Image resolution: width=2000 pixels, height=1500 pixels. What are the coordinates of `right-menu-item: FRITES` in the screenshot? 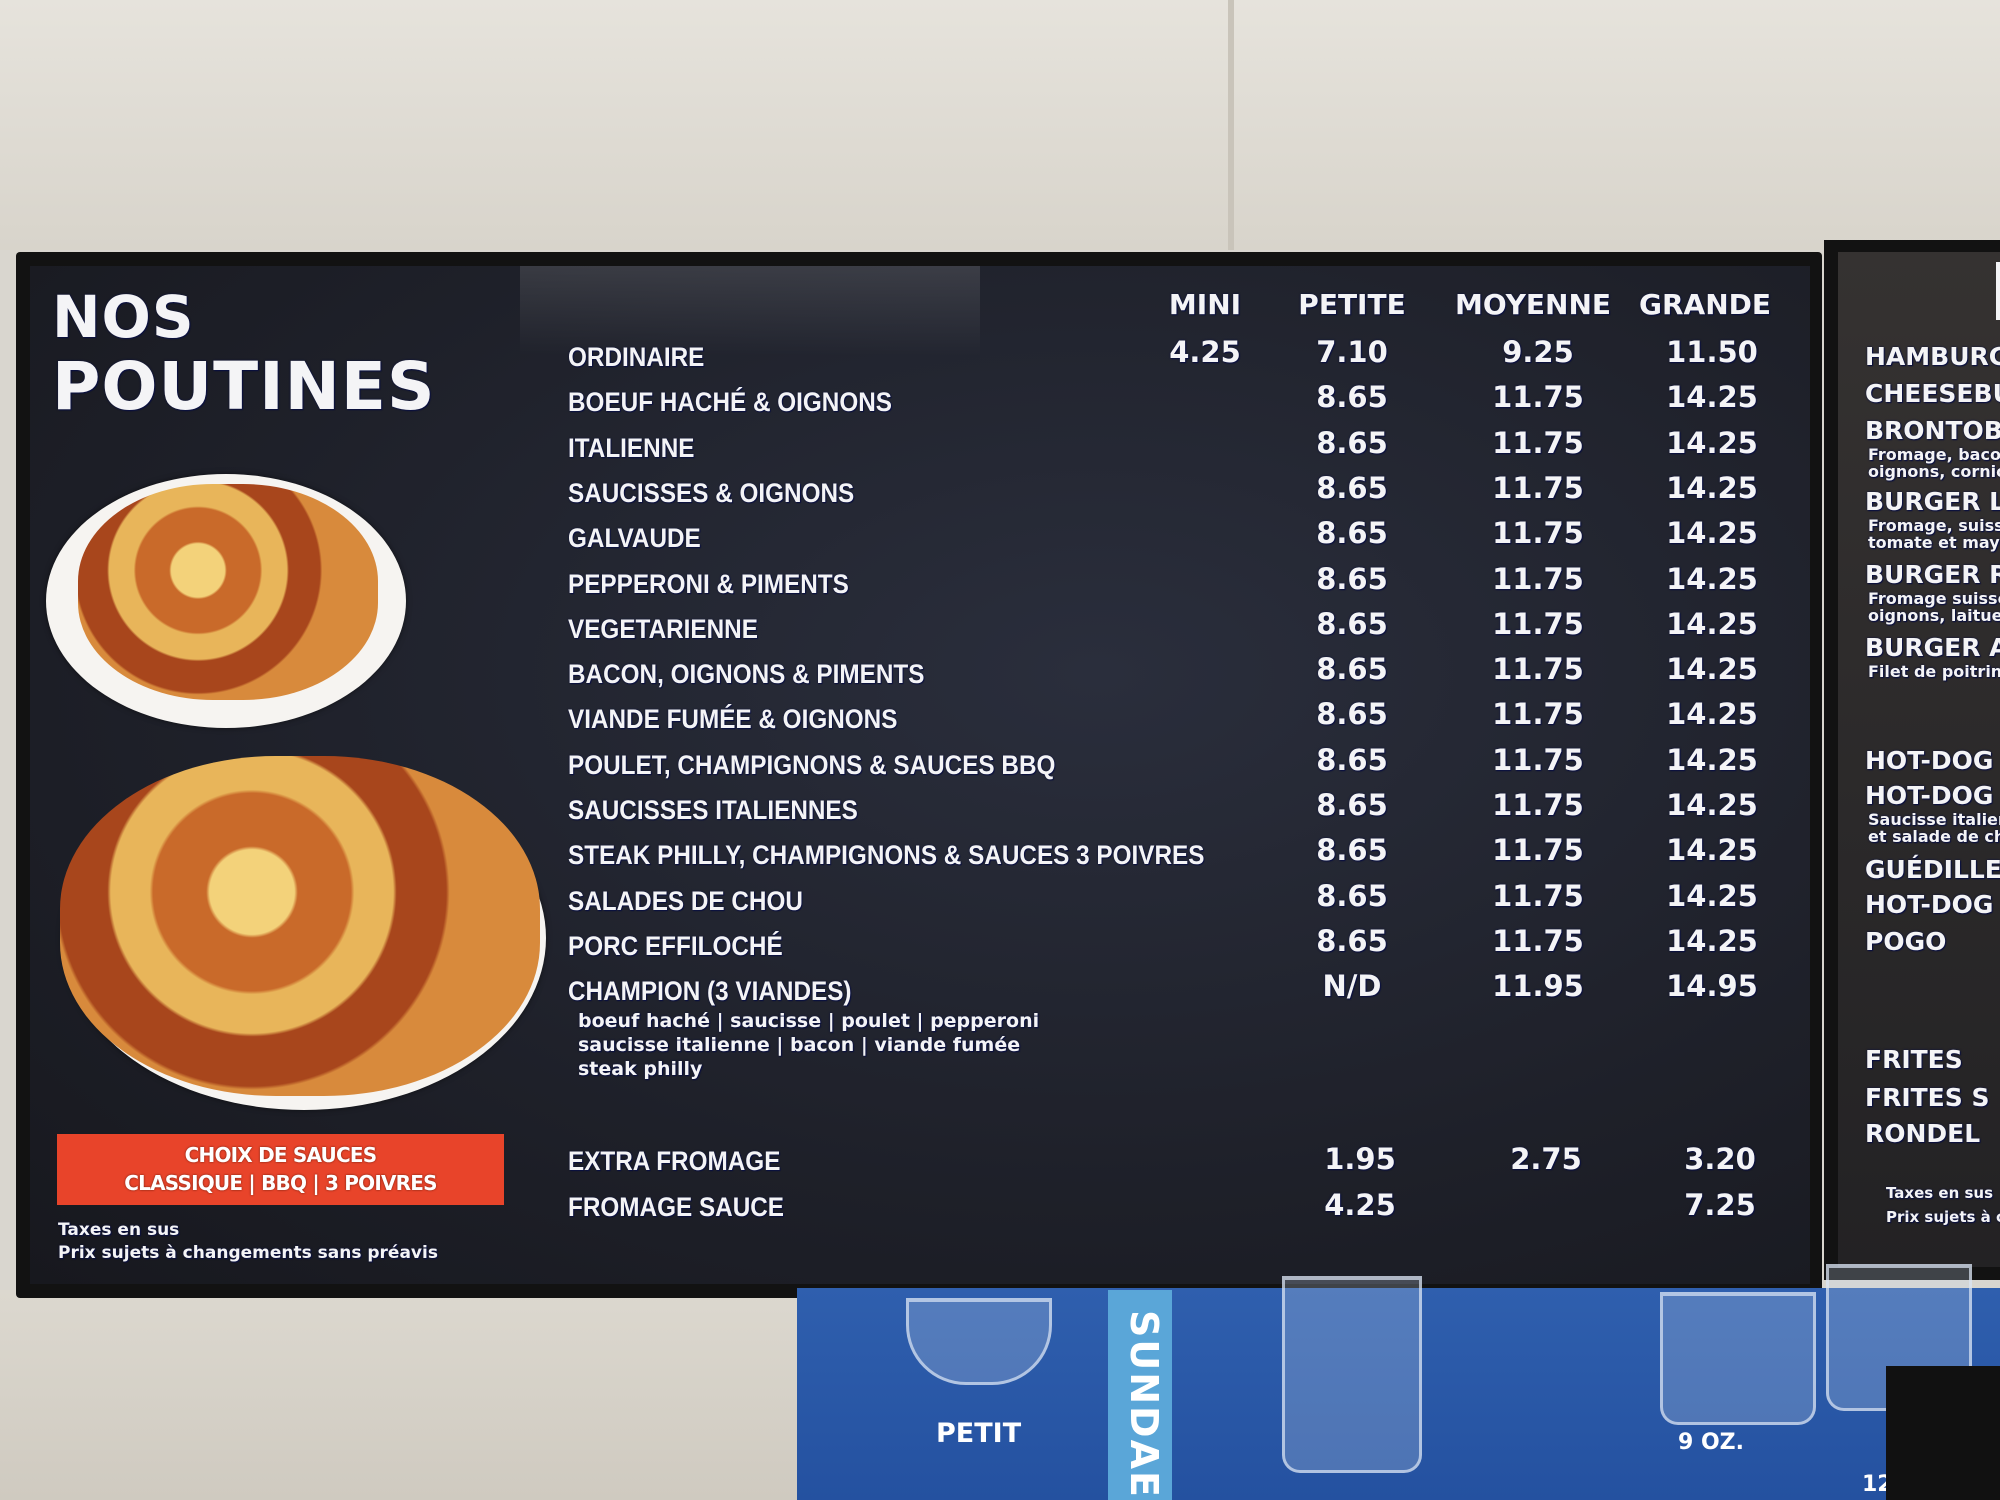 It's located at (1914, 1059).